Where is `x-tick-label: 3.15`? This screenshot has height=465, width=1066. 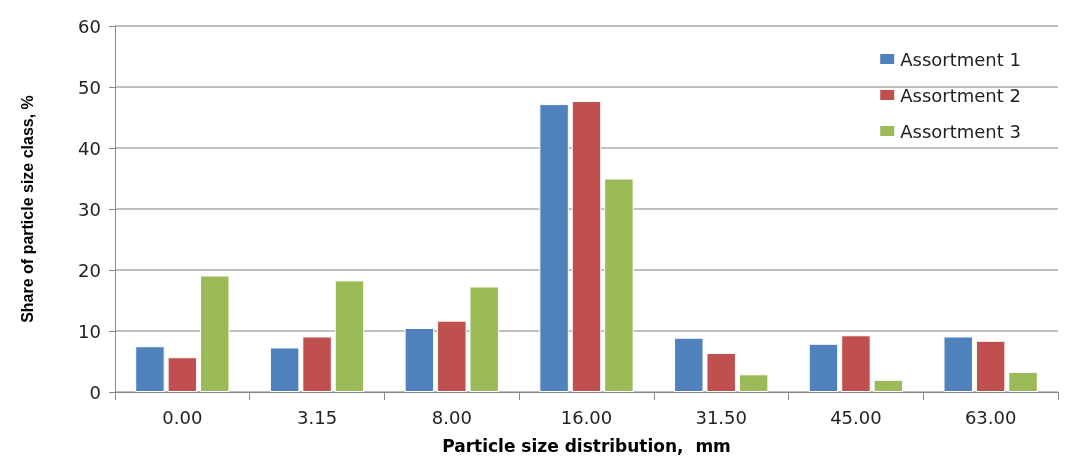
x-tick-label: 3.15 is located at coordinates (317, 417).